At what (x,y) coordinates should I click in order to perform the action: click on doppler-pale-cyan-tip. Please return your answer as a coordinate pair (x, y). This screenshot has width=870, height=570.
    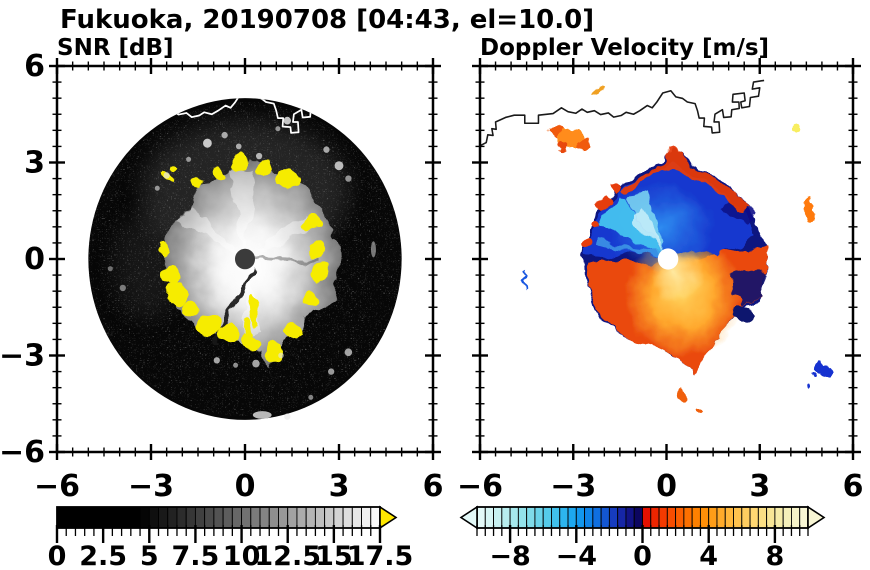
    Looking at the image, I should click on (647, 230).